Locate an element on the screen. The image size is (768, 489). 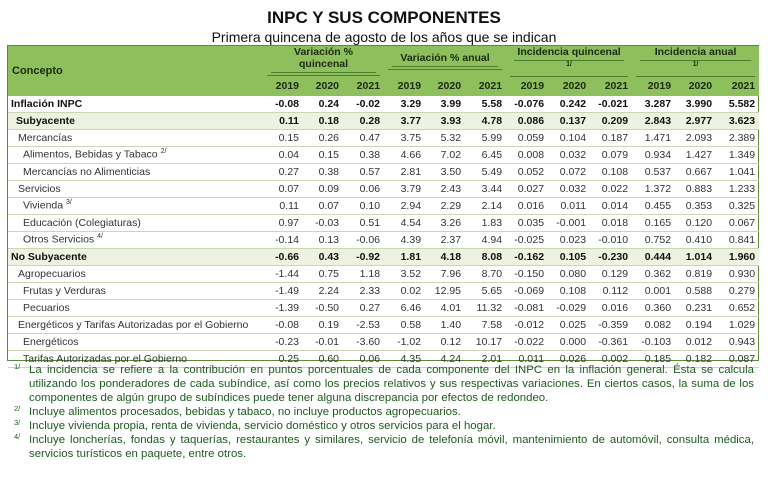
concept-label: No Subyacente is located at coordinates (49, 256).